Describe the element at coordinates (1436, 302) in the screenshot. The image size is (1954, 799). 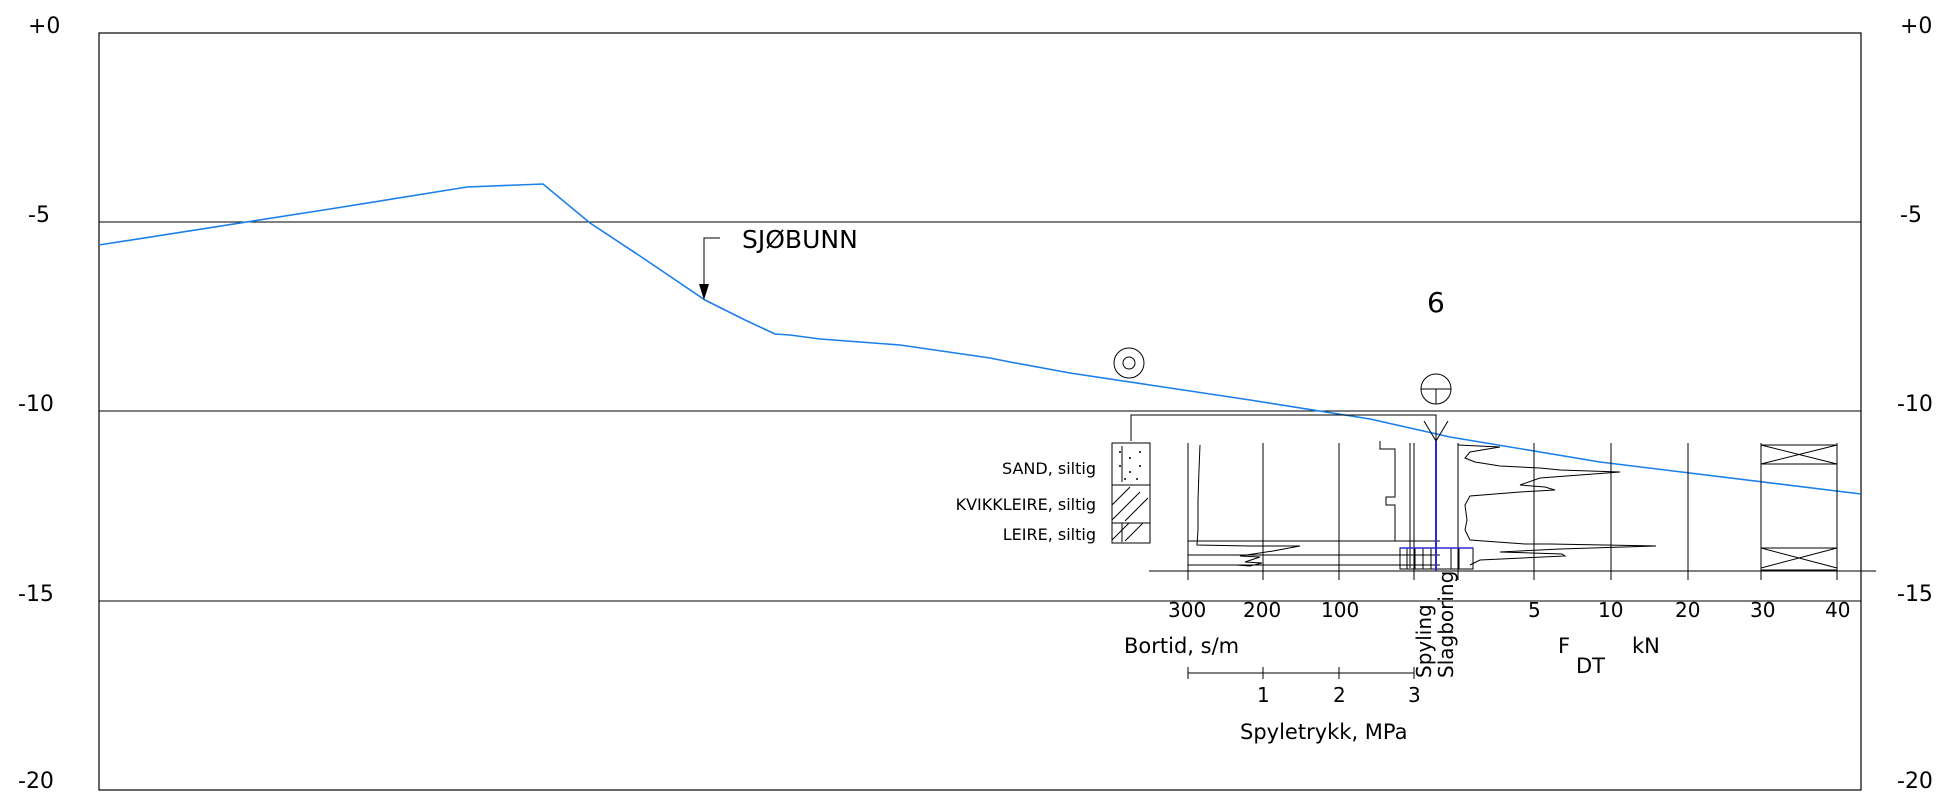
I see `borehole-number: 6` at that location.